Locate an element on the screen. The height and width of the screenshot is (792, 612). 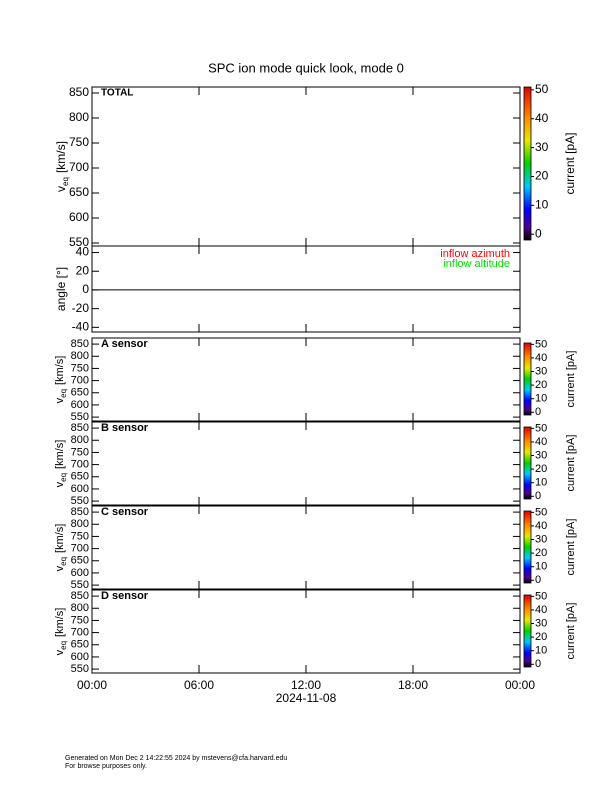
legend-entry: inflow azimuth is located at coordinates (475, 254).